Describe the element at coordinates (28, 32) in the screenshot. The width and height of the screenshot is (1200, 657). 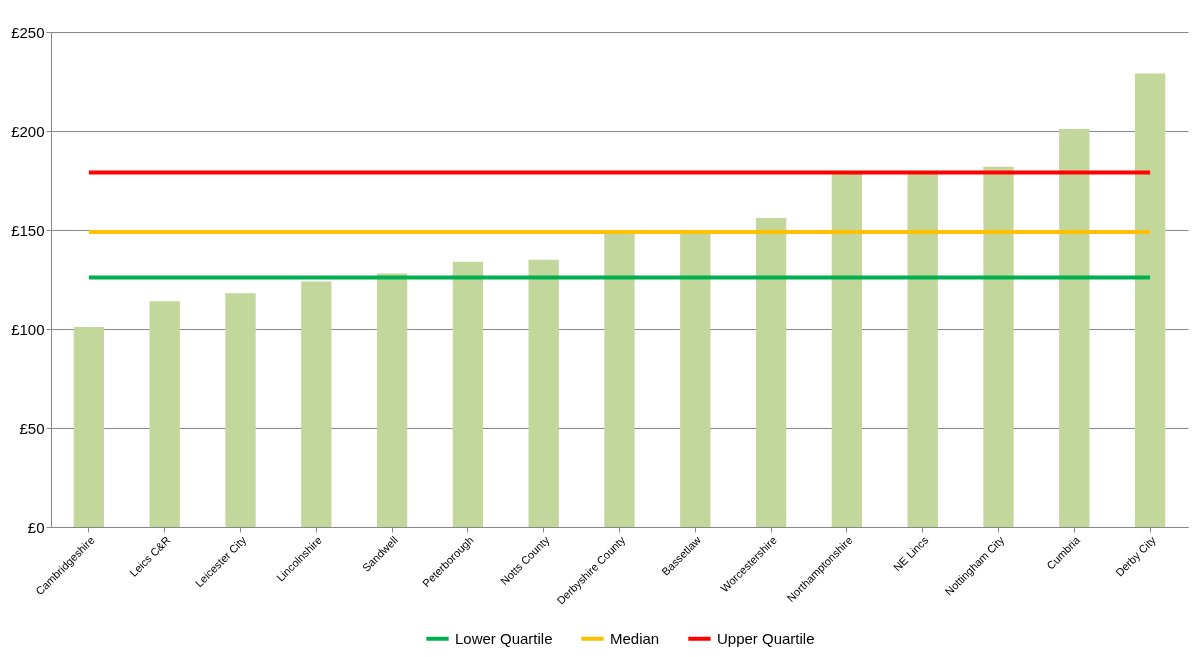
I see `y-tick-label: £250` at that location.